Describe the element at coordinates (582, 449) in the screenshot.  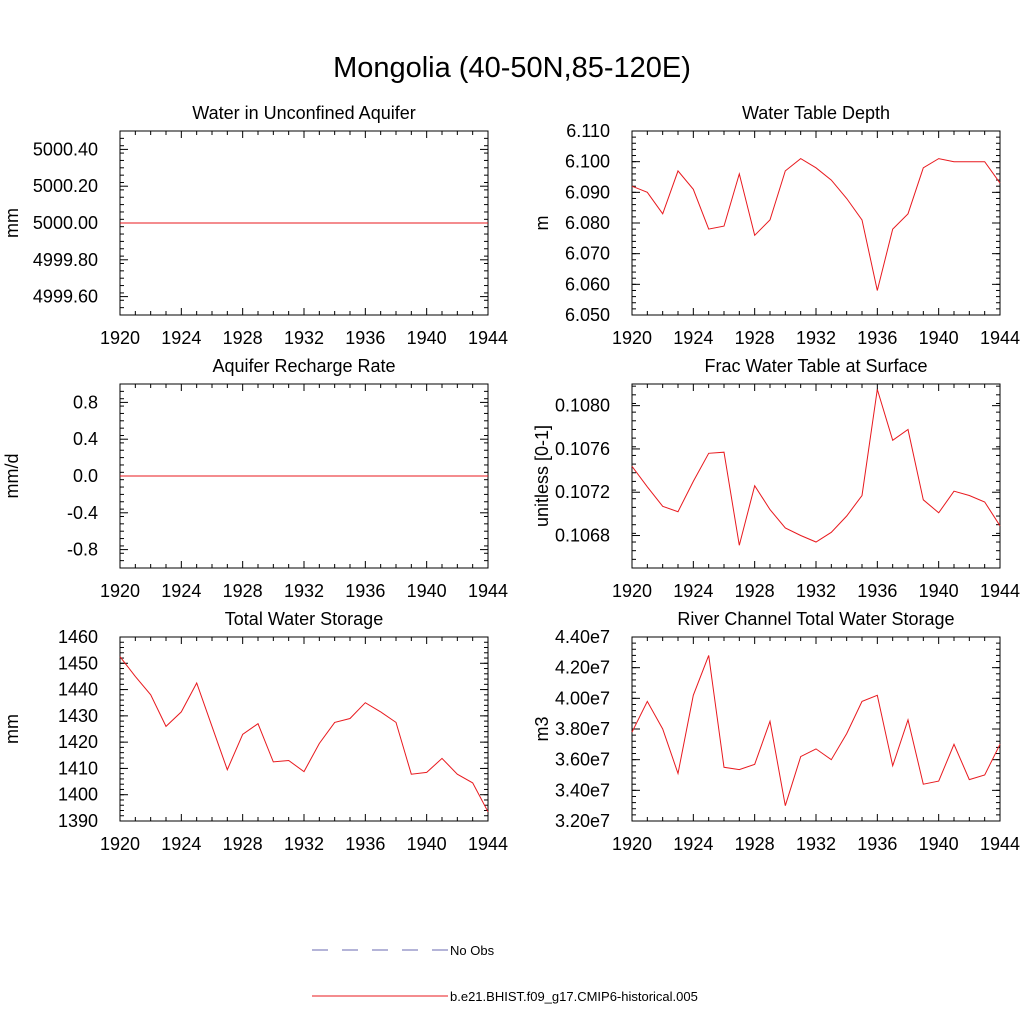
I see `y-tick-label: 0.1076` at that location.